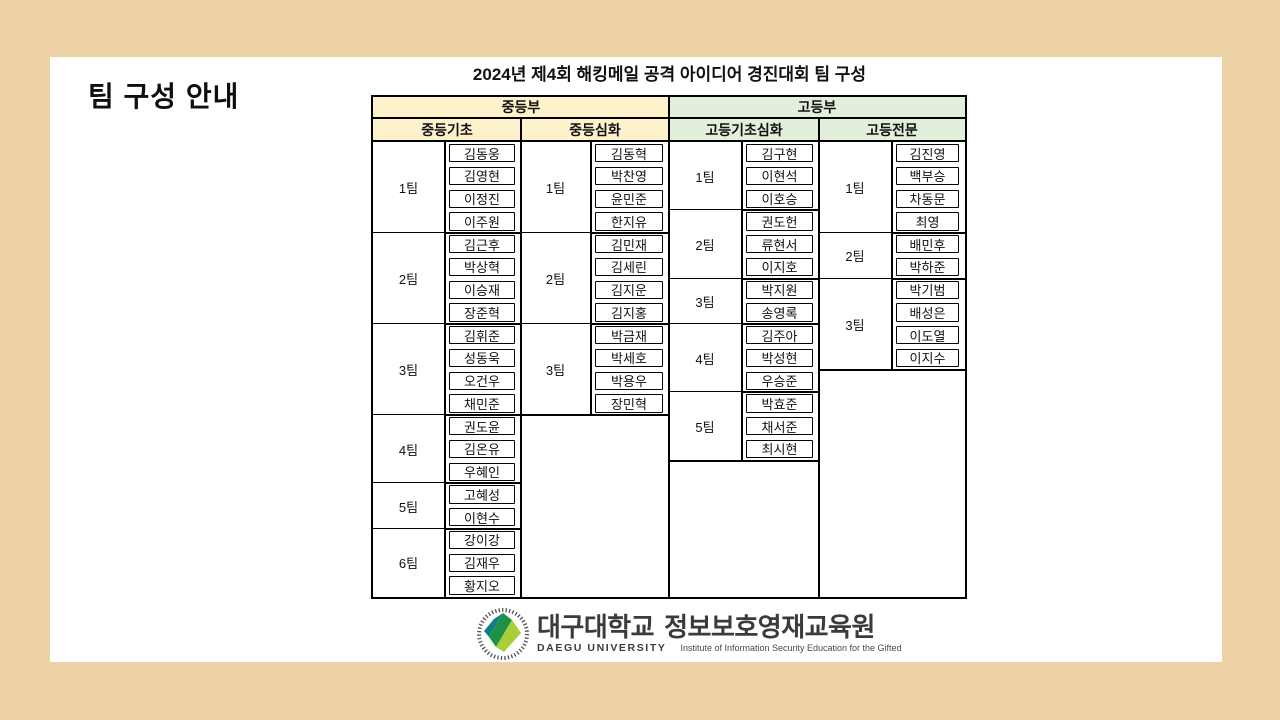 This screenshot has width=1280, height=720. Describe the element at coordinates (779, 312) in the screenshot. I see `member-cell: 송영록` at that location.